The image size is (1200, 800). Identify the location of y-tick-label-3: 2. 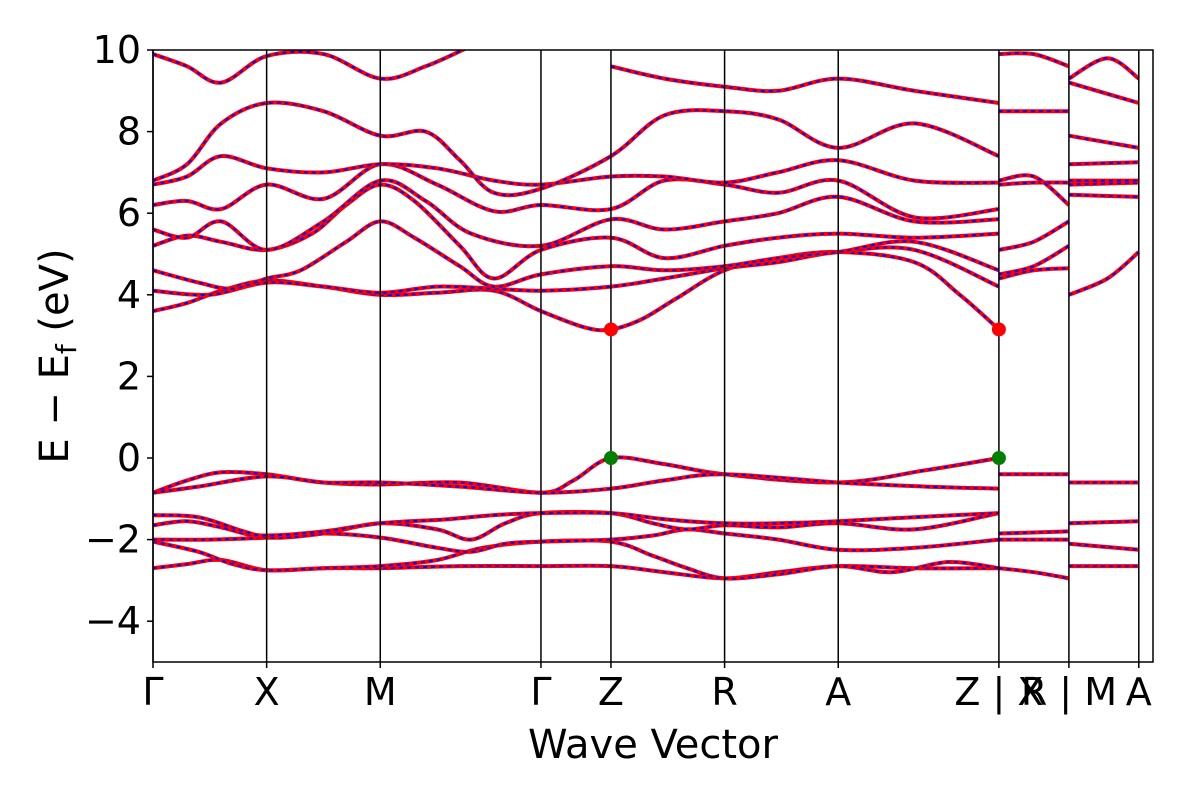
(129, 376).